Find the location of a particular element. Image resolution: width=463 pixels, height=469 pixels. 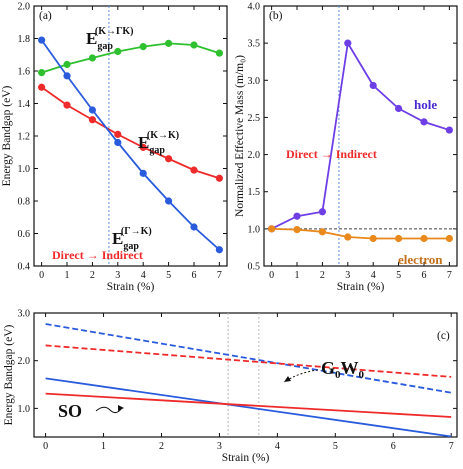

egap-sup: (K→K) is located at coordinates (163, 135).